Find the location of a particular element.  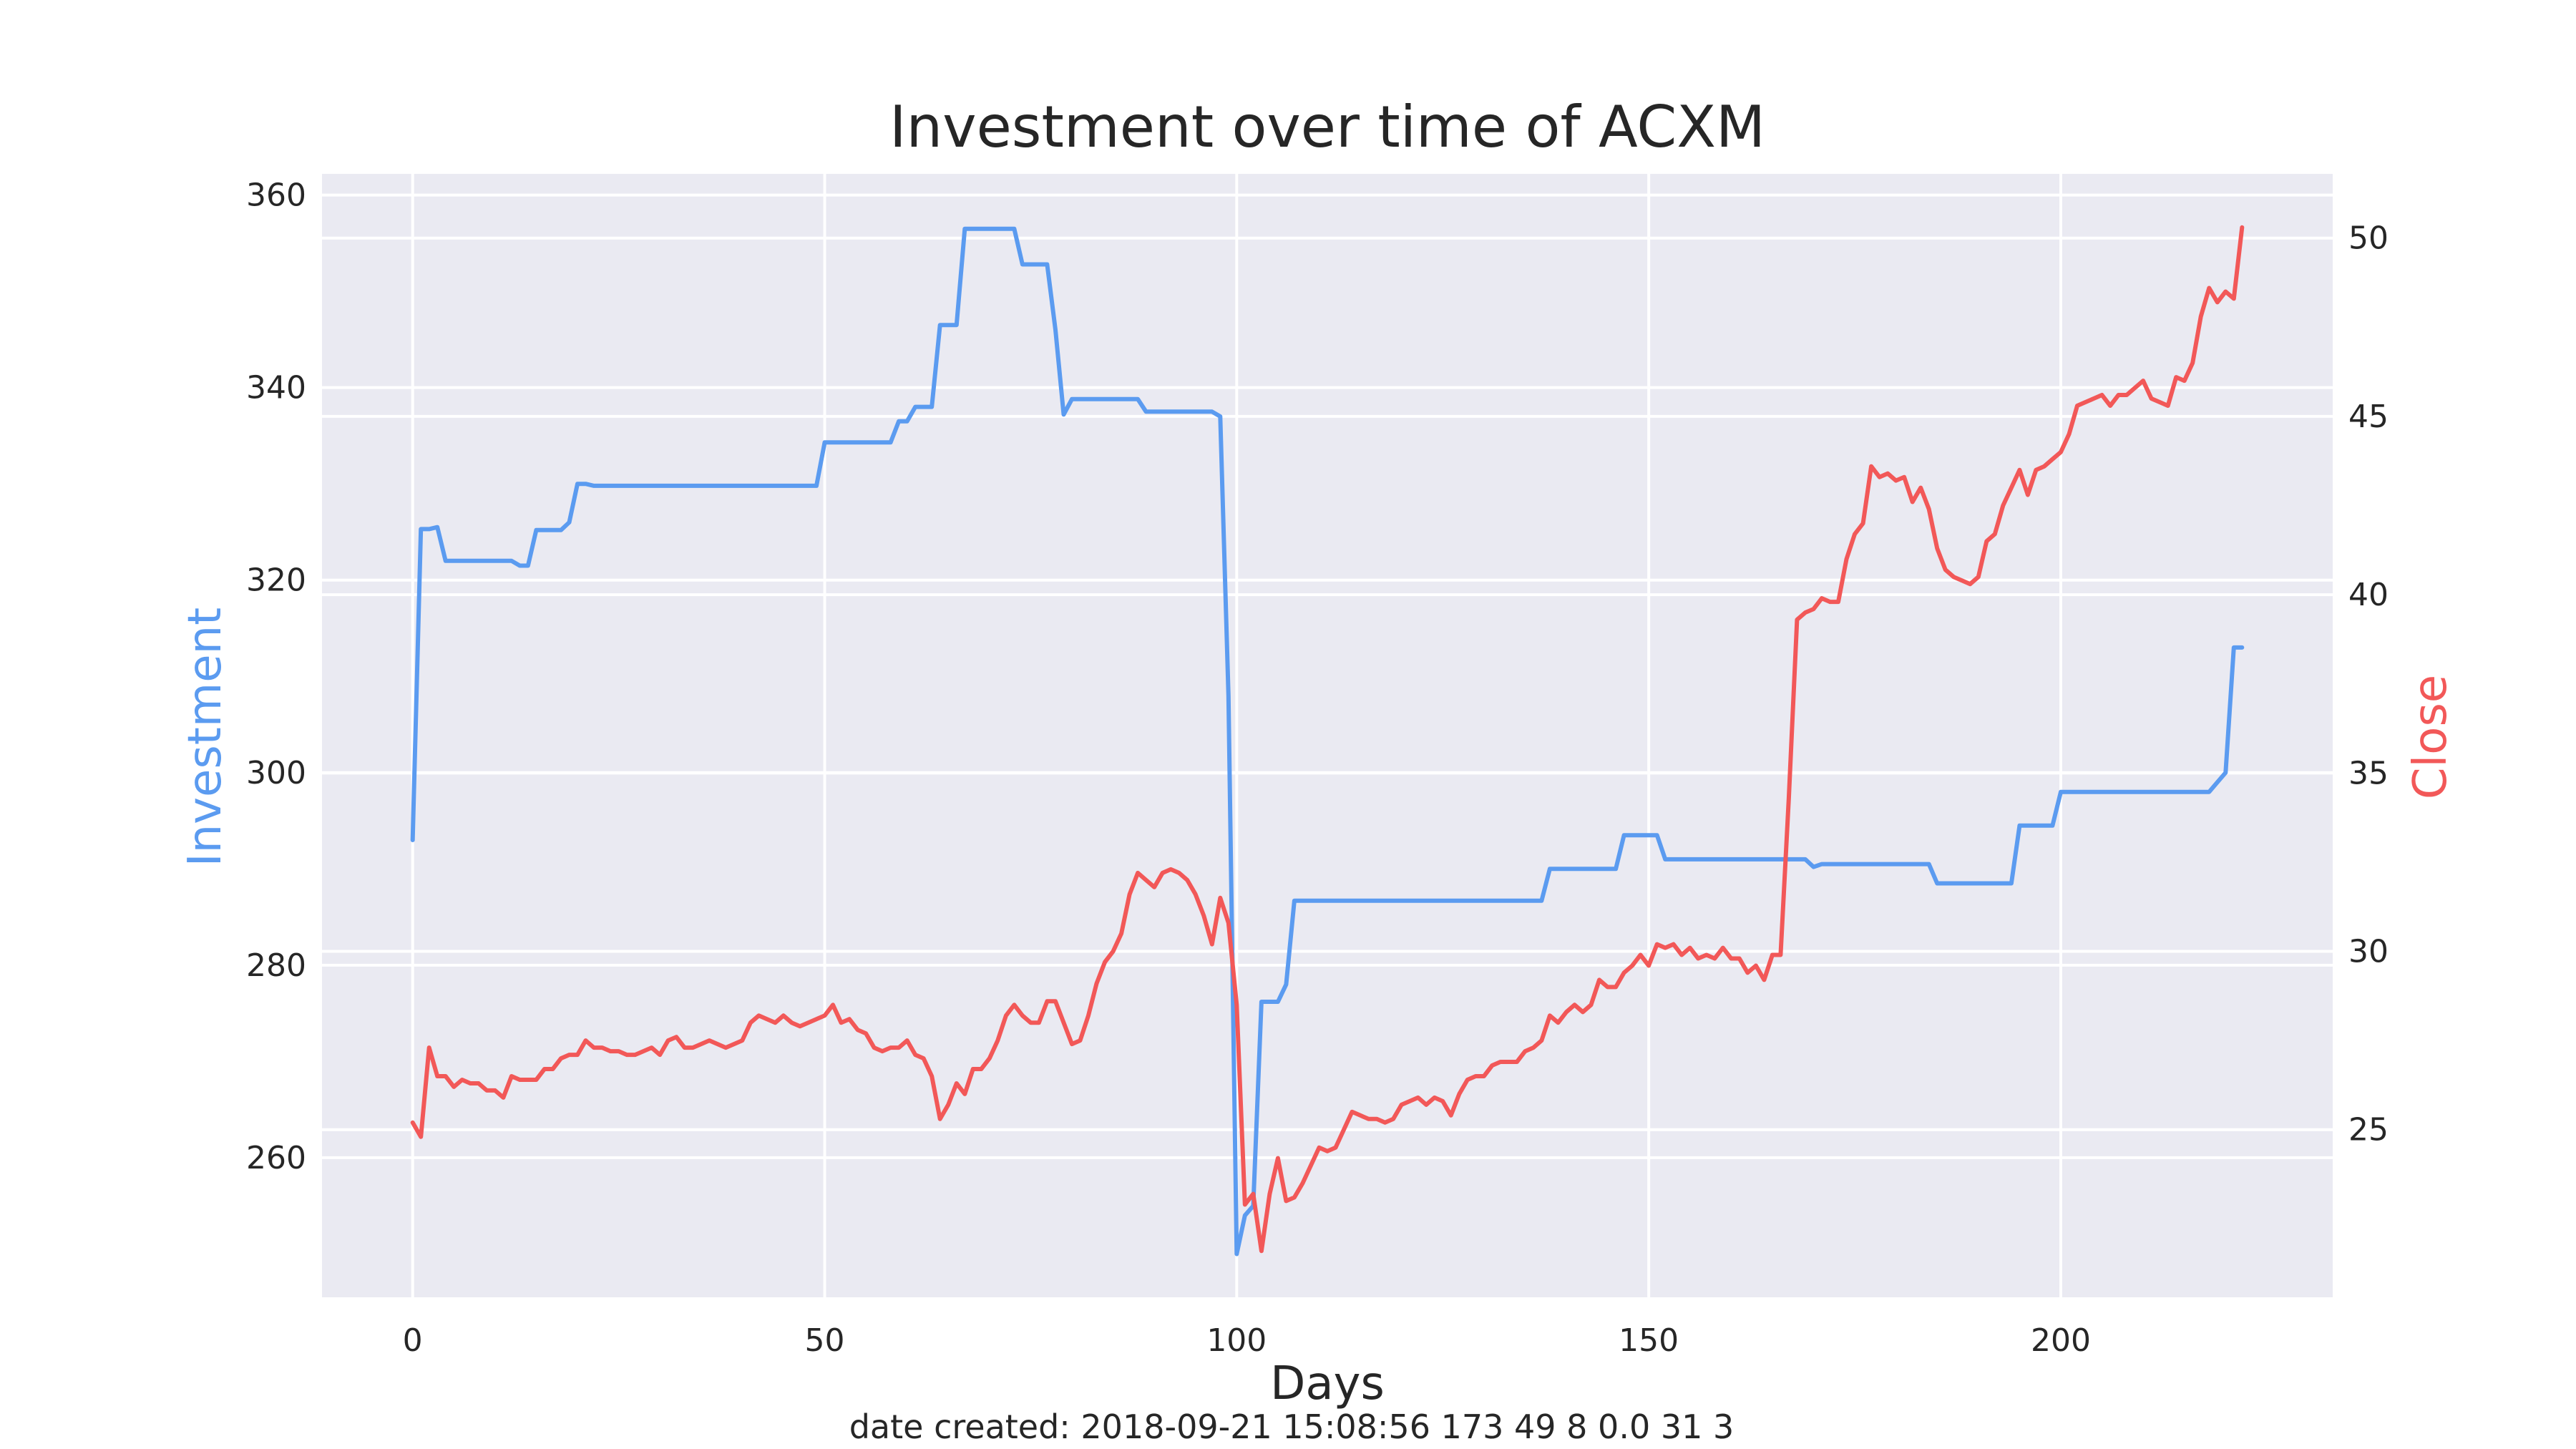

right-tick-label: 35 is located at coordinates (2368, 773).